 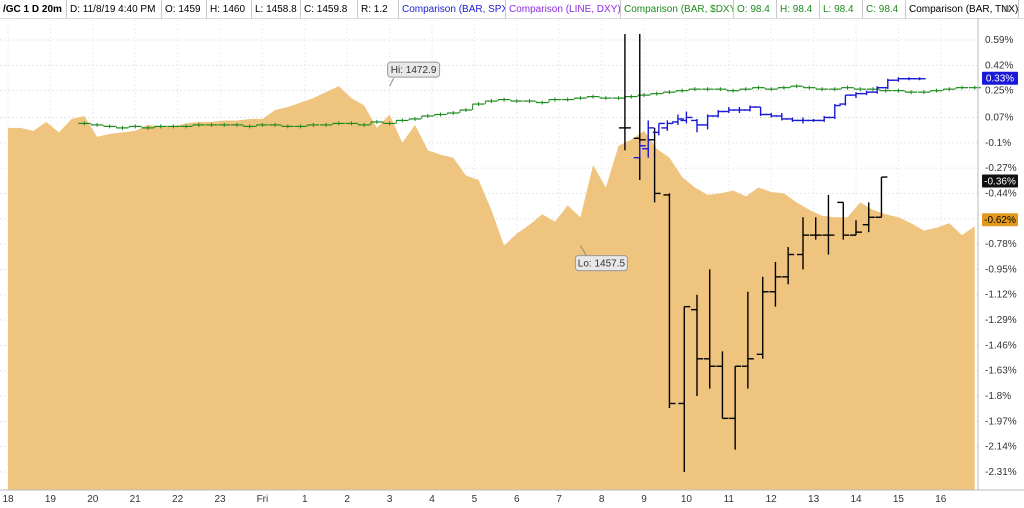 I want to click on header-item: Comparison (BAR, $DXY), so click(x=677, y=9).